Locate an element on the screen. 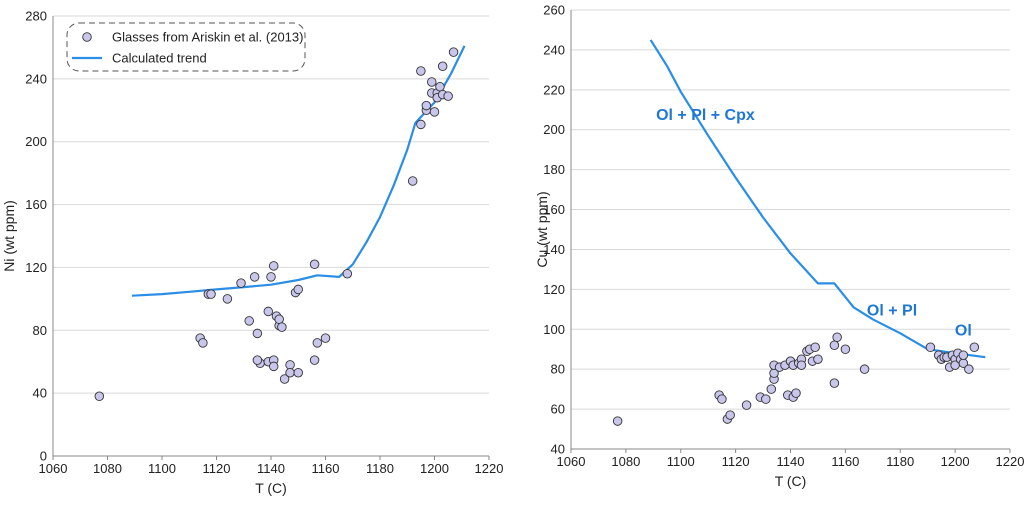 This screenshot has width=1024, height=508. y-tick-label: 60 is located at coordinates (558, 409).